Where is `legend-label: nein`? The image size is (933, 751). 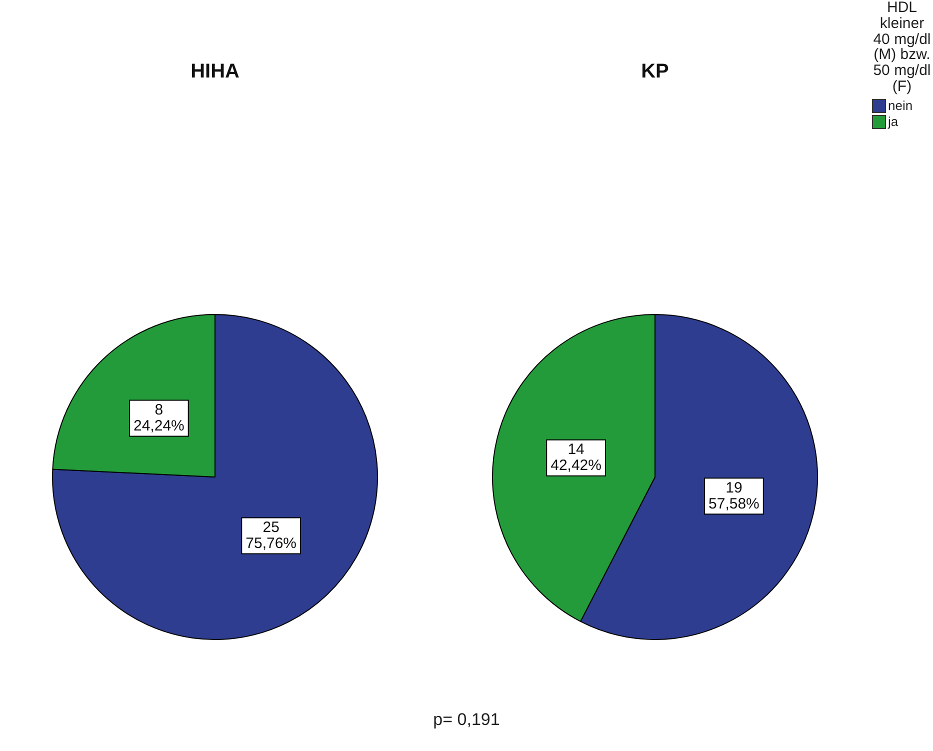
legend-label: nein is located at coordinates (900, 105).